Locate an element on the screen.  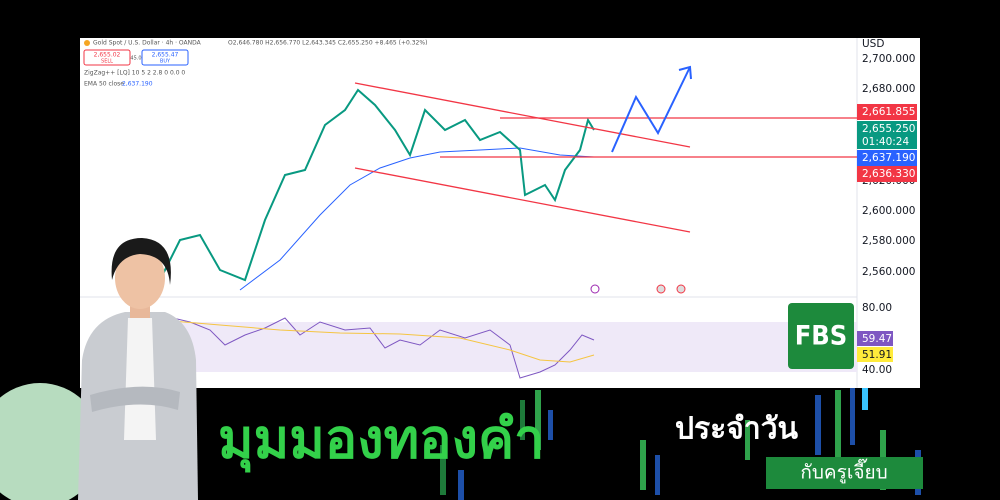
price-tag-text: 2,637.190 is located at coordinates (888, 158).